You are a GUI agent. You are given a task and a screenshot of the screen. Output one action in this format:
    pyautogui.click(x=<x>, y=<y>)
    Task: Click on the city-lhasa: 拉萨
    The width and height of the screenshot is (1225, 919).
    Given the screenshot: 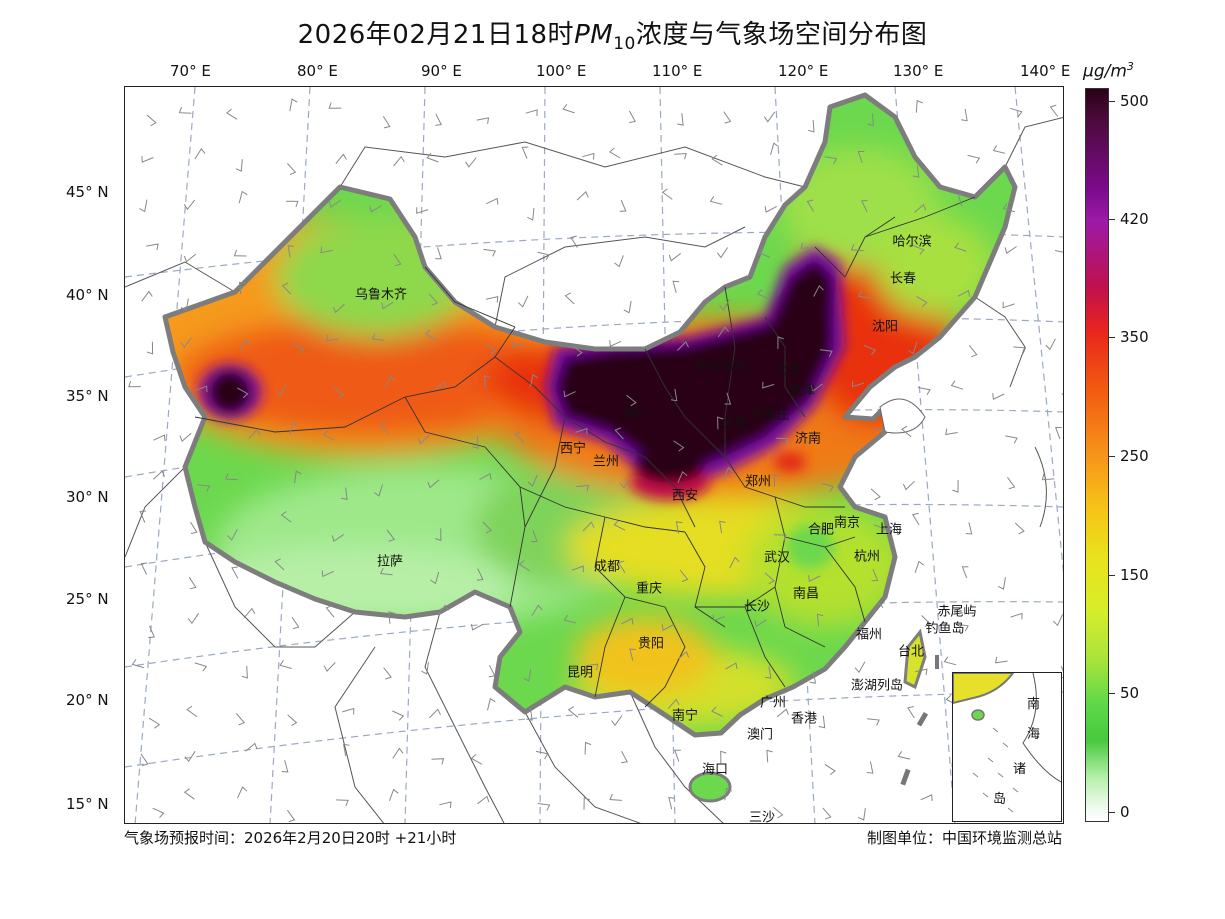 What is the action you would take?
    pyautogui.click(x=390, y=562)
    